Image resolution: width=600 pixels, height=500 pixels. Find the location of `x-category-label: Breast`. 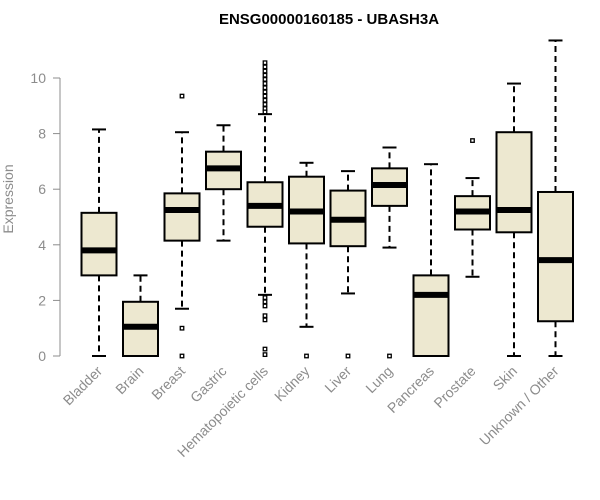

x-category-label: Breast is located at coordinates (168, 383).